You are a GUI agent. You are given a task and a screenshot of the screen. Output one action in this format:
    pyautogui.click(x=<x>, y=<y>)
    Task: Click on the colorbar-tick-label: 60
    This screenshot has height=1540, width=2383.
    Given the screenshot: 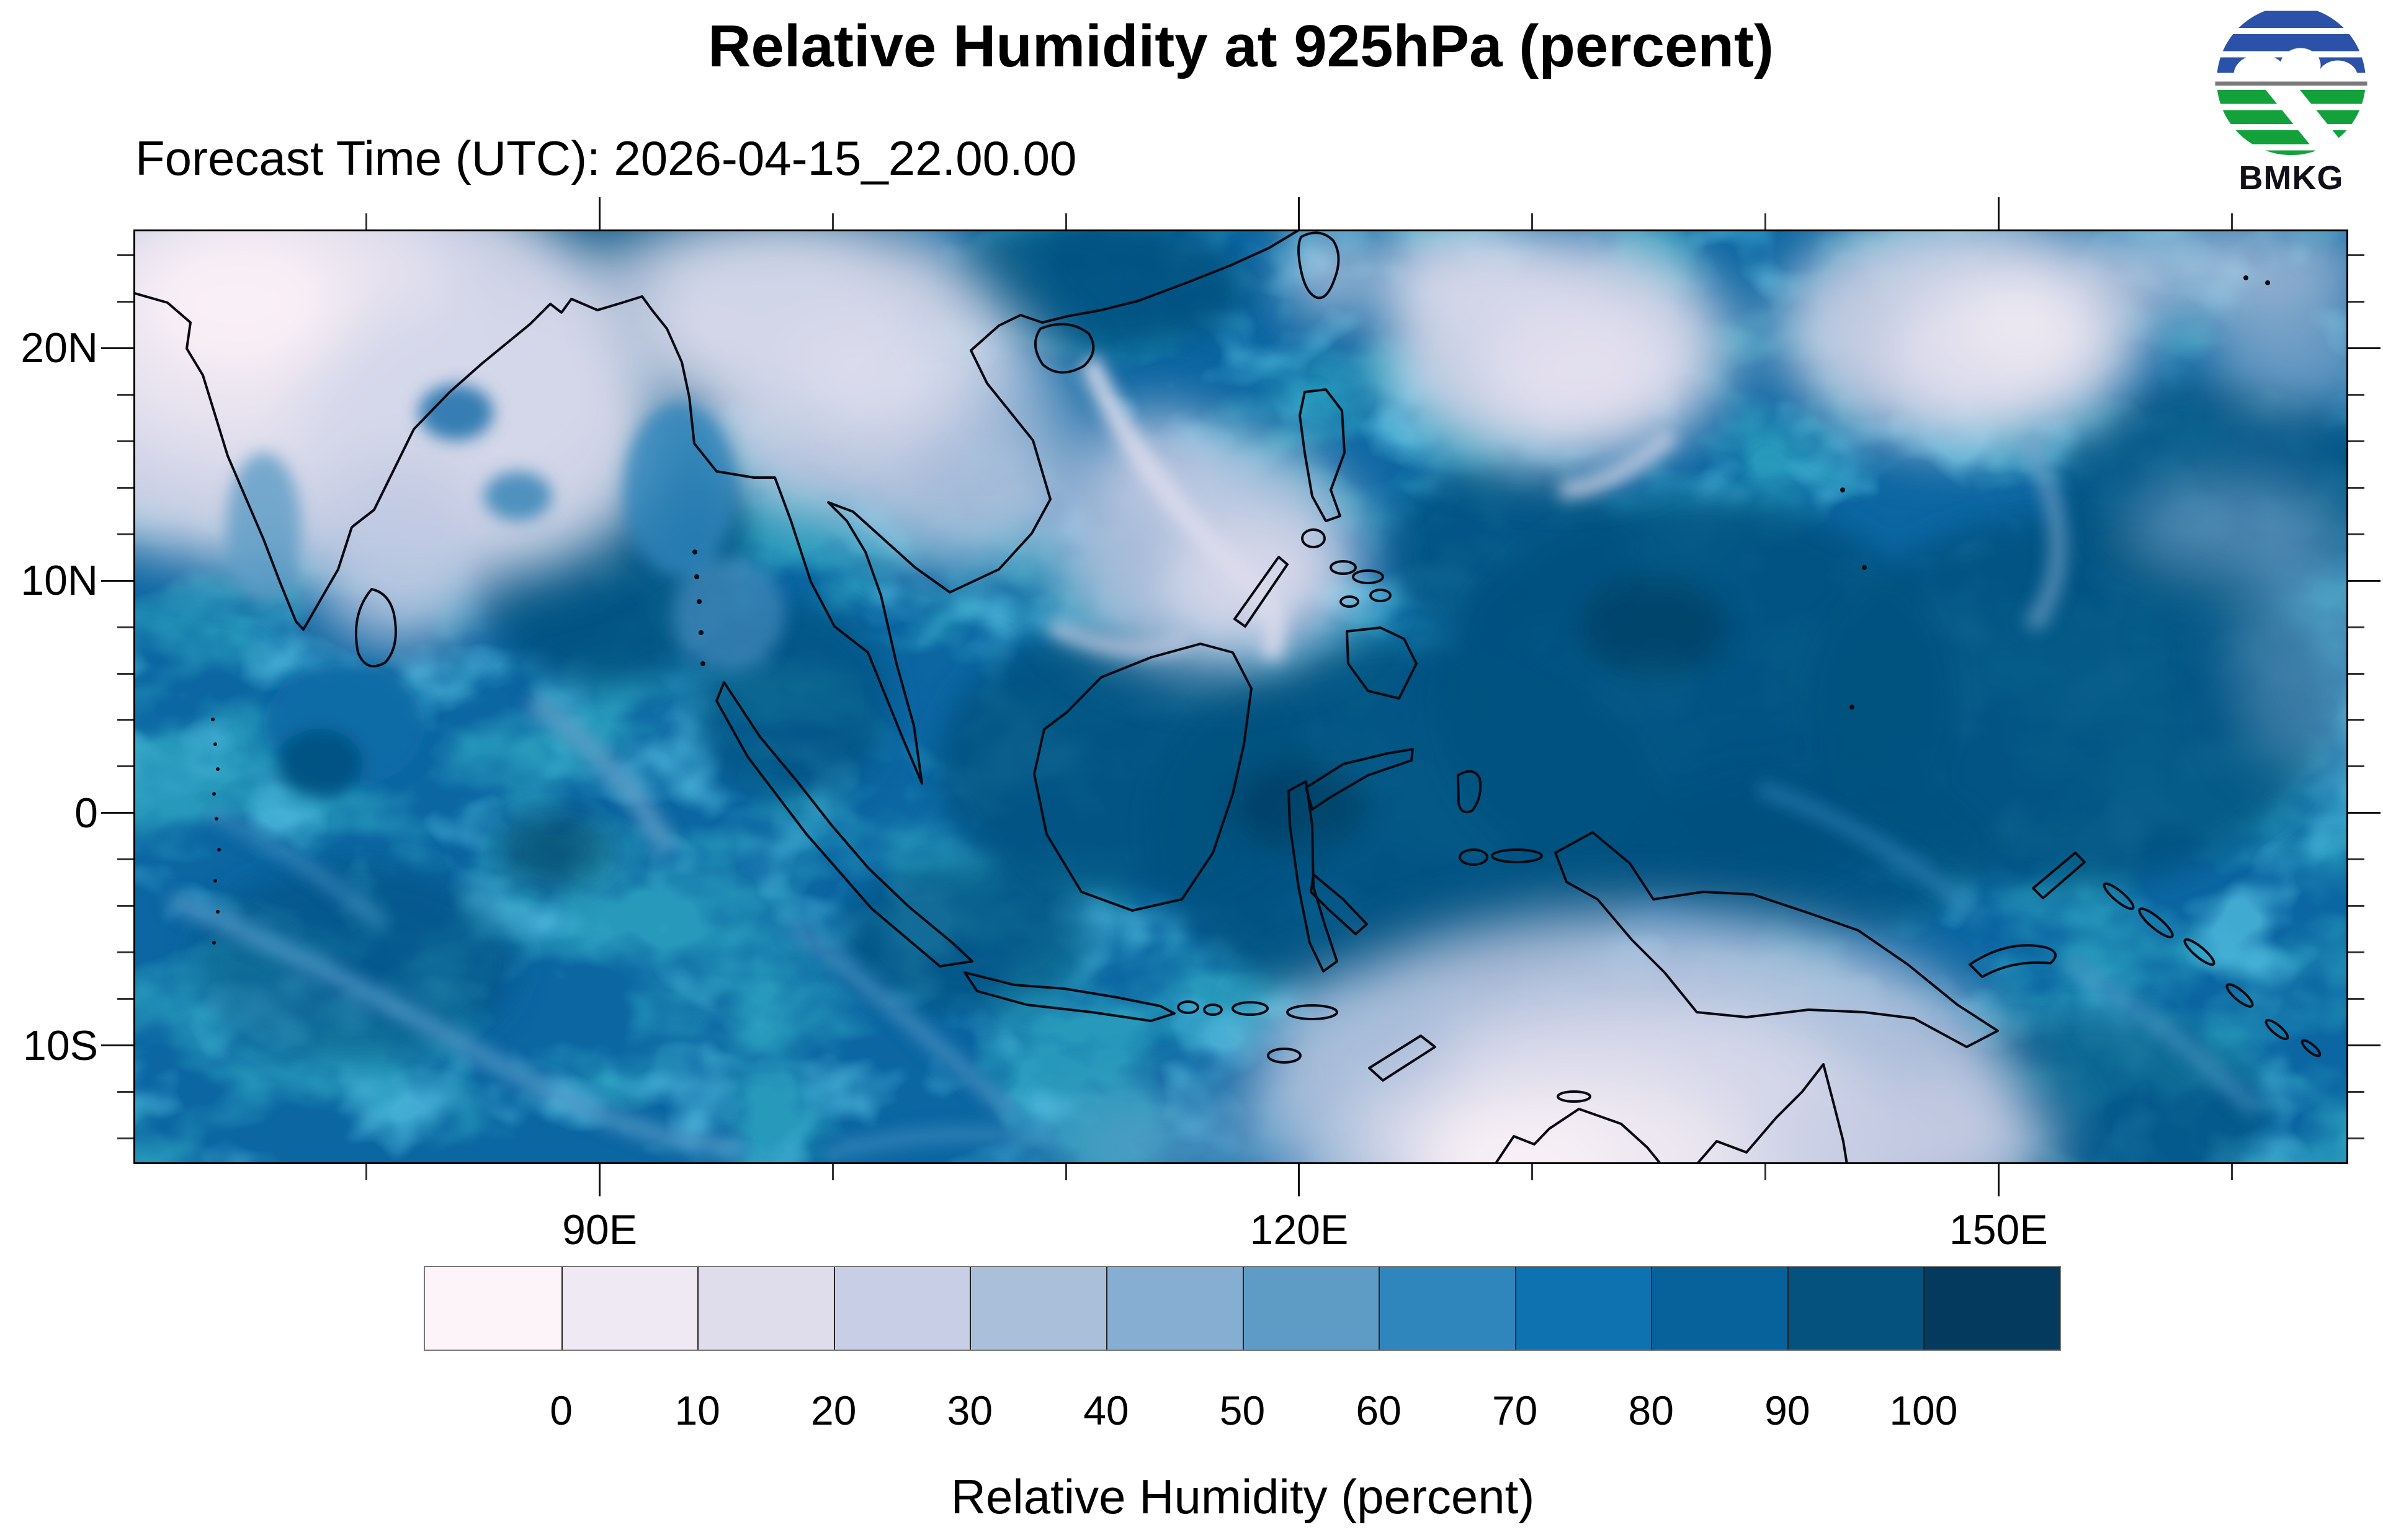 What is the action you would take?
    pyautogui.click(x=1379, y=1410)
    